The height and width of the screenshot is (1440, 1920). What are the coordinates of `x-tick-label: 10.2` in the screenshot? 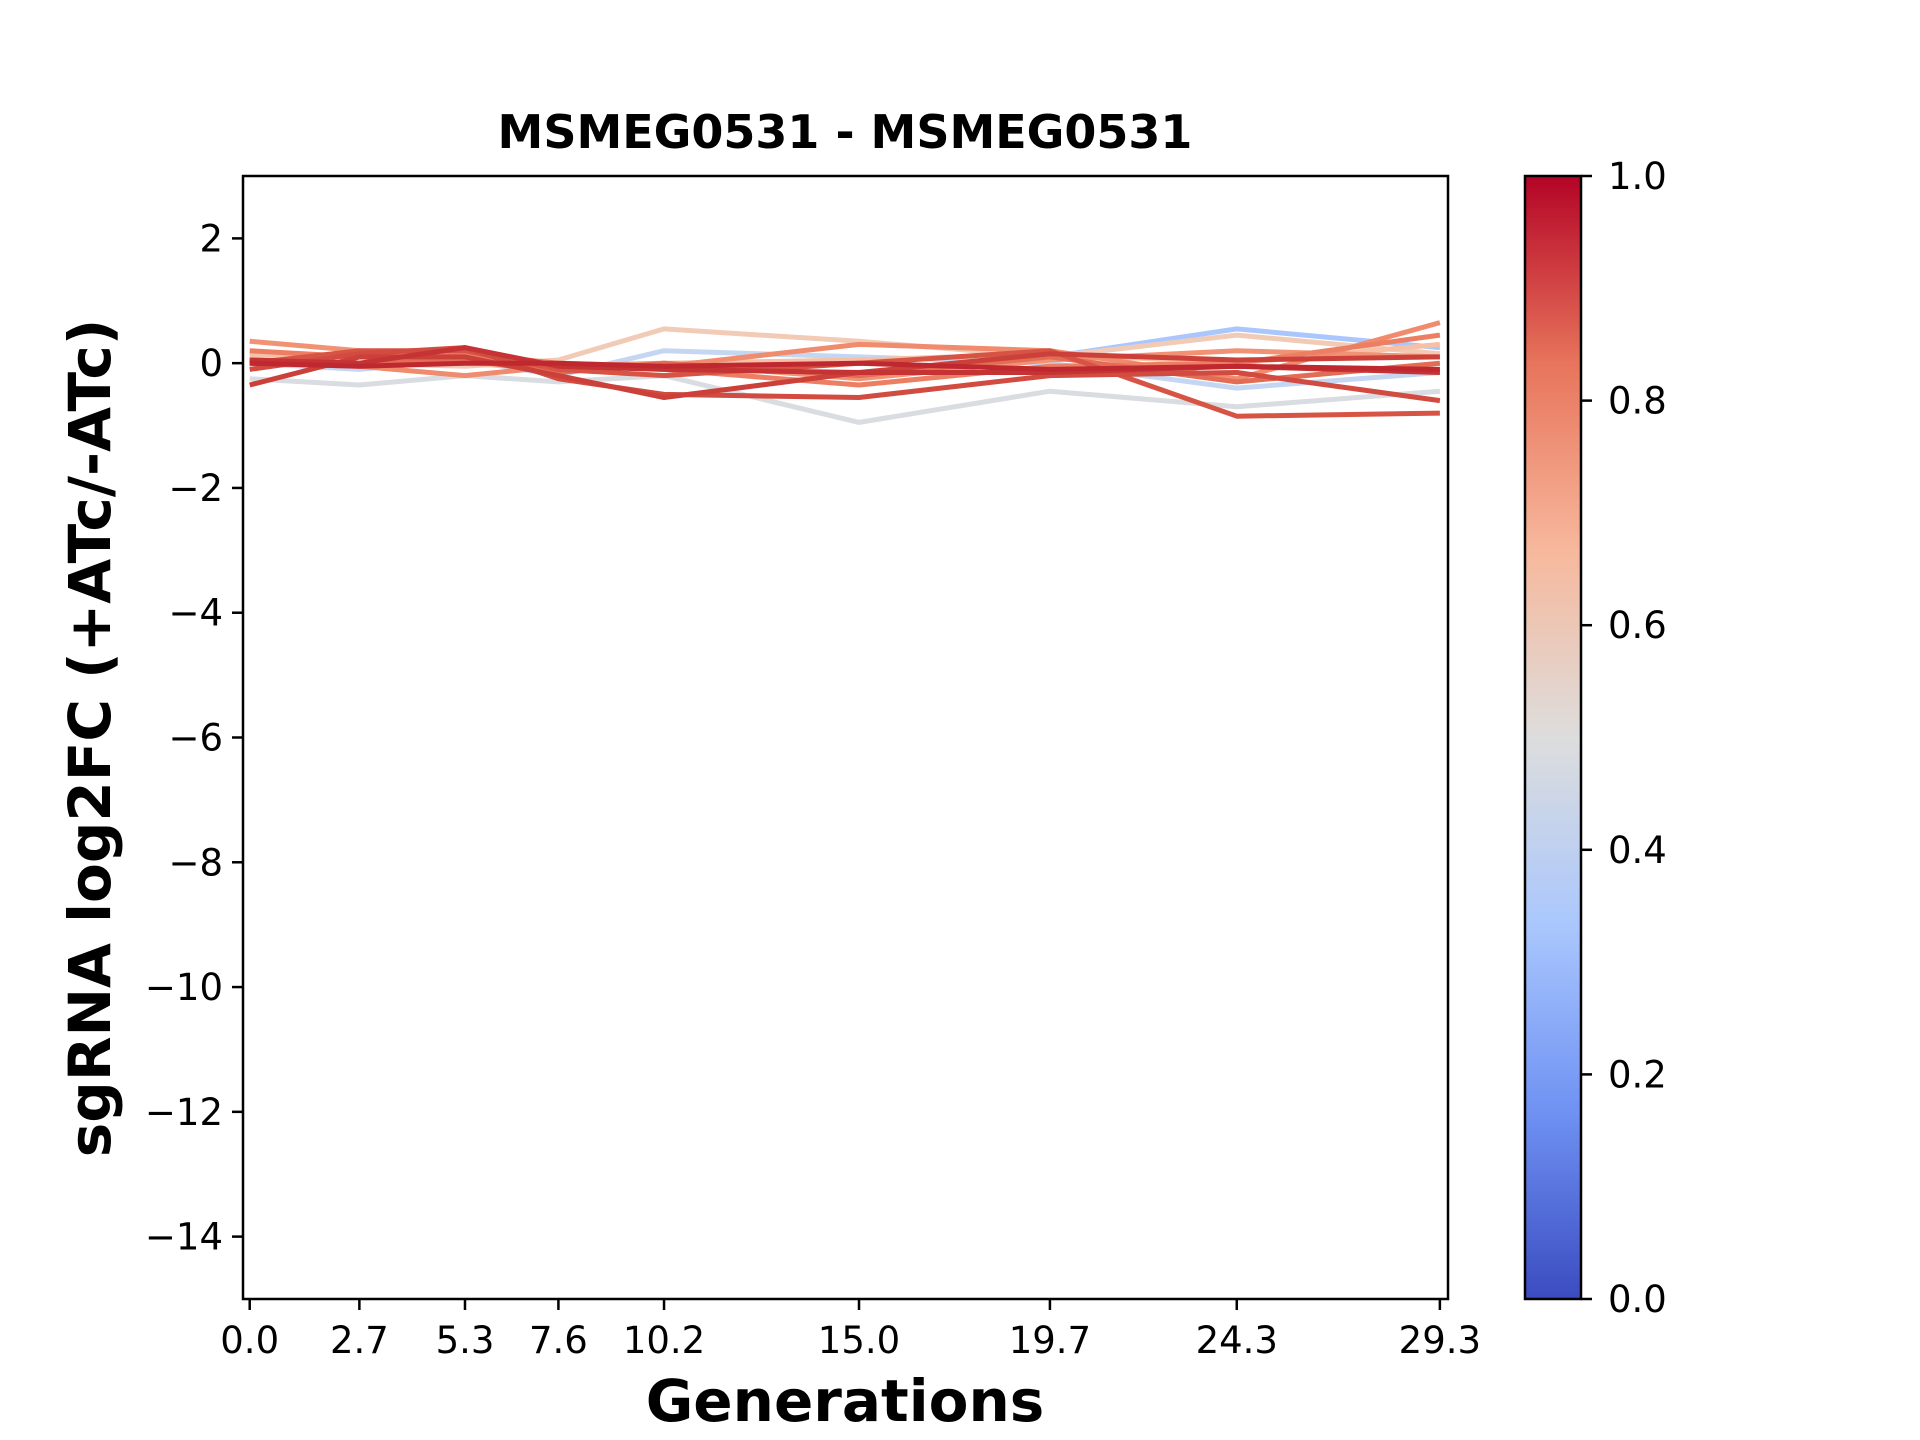 It's located at (664, 1340).